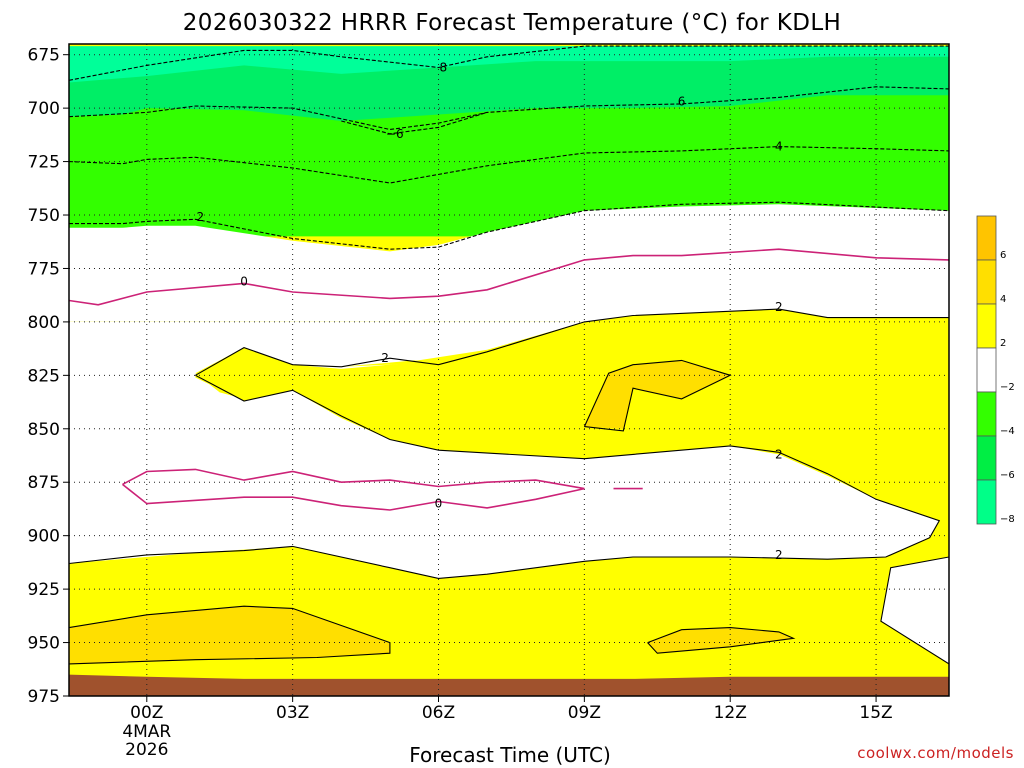 The image size is (1024, 768). I want to click on contour-label-2d: 2, so click(779, 555).